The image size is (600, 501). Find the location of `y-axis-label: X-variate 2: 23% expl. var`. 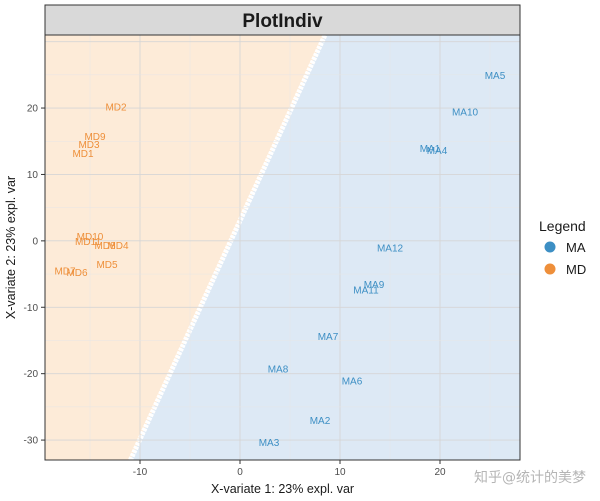

y-axis-label: X-variate 2: 23% expl. var is located at coordinates (11, 247).